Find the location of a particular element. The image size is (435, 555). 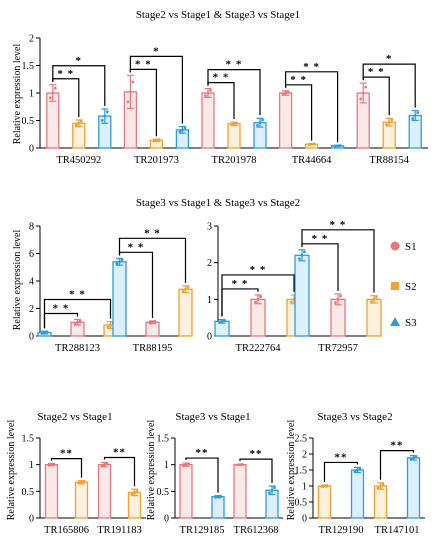

legend-marker-square-icon is located at coordinates (395, 286).